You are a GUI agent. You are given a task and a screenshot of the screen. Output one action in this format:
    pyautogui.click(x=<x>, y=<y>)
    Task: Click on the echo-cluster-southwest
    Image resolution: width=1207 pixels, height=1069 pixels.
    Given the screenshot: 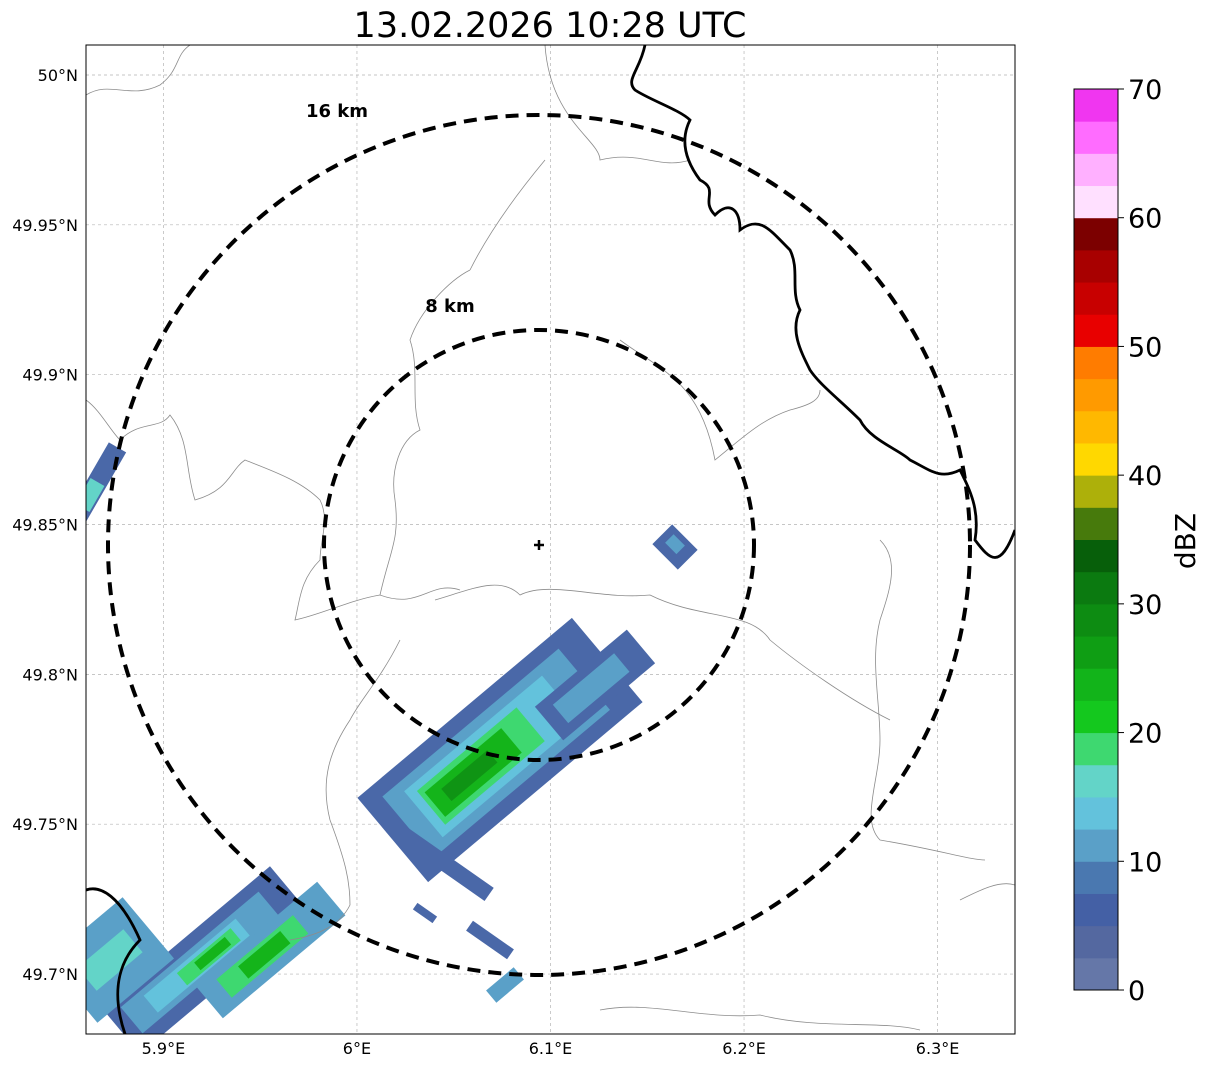 What is the action you would take?
    pyautogui.click(x=205, y=950)
    